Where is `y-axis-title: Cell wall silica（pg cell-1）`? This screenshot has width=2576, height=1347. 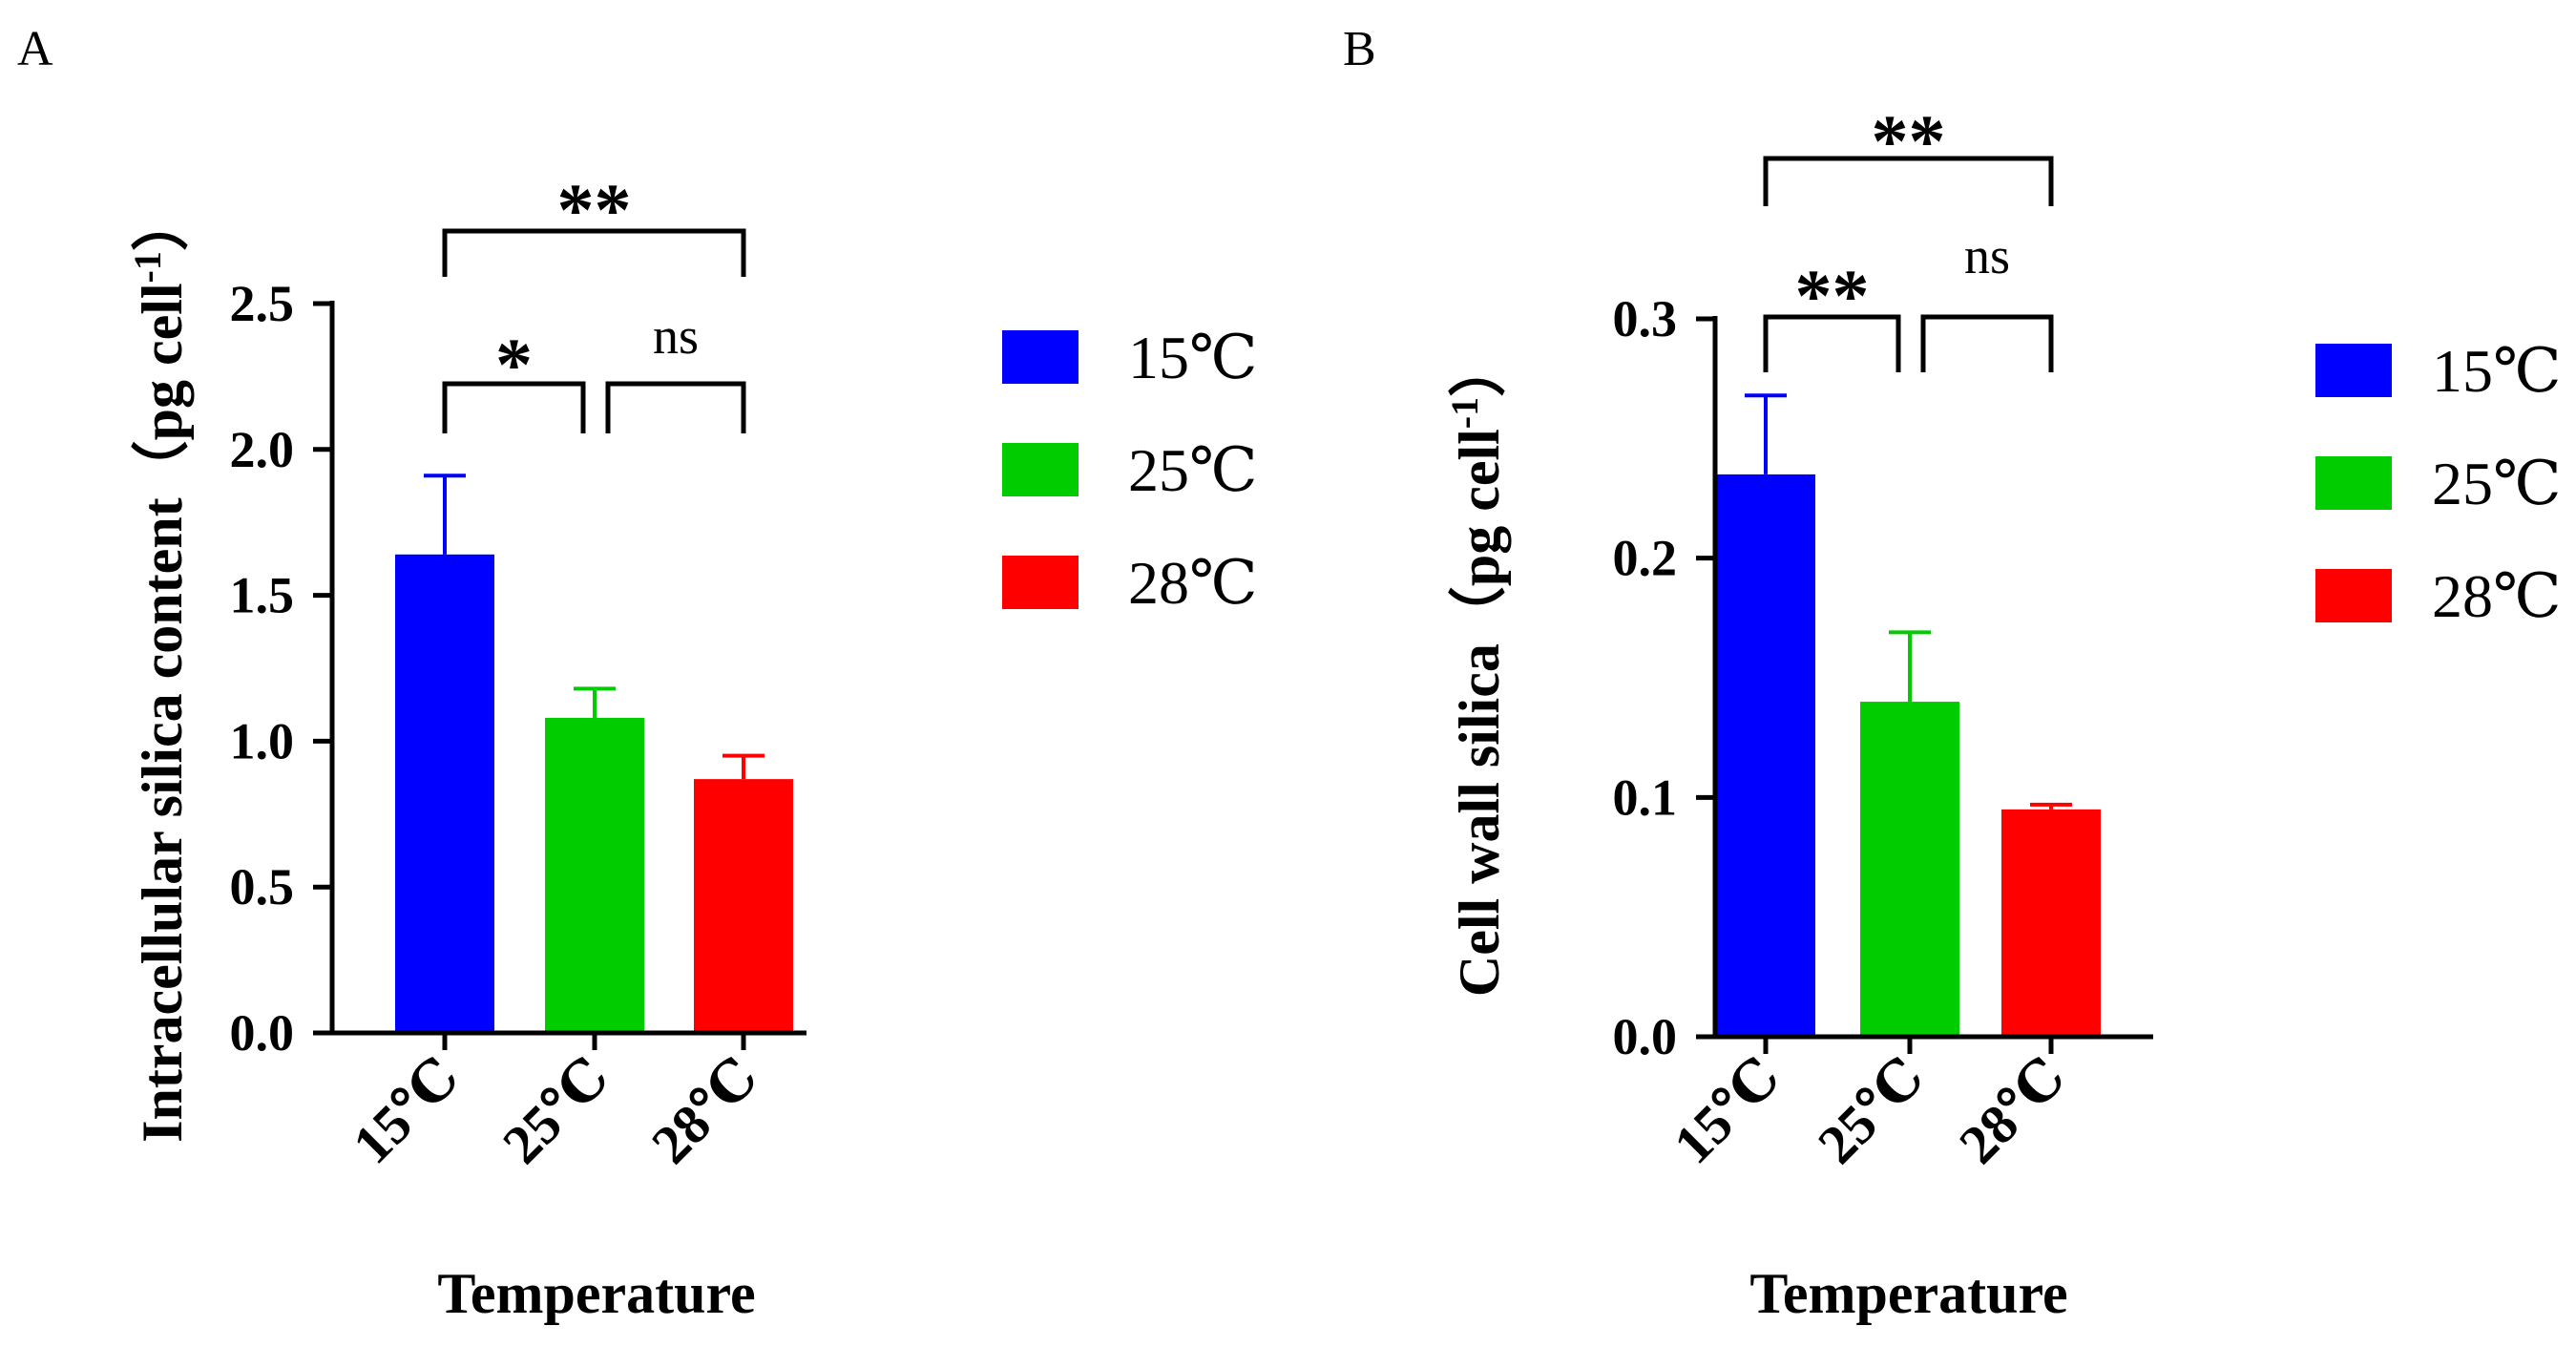 y-axis-title: Cell wall silica（pg cell-1） is located at coordinates (1477, 668).